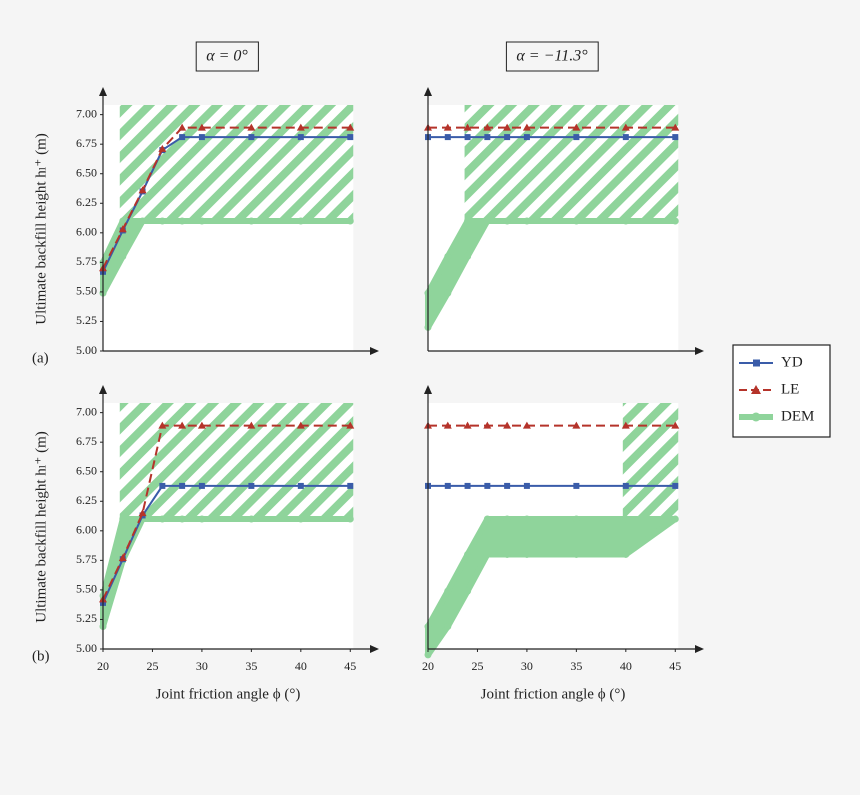 The height and width of the screenshot is (795, 860). I want to click on legend: YD LE DEM, so click(781, 391).